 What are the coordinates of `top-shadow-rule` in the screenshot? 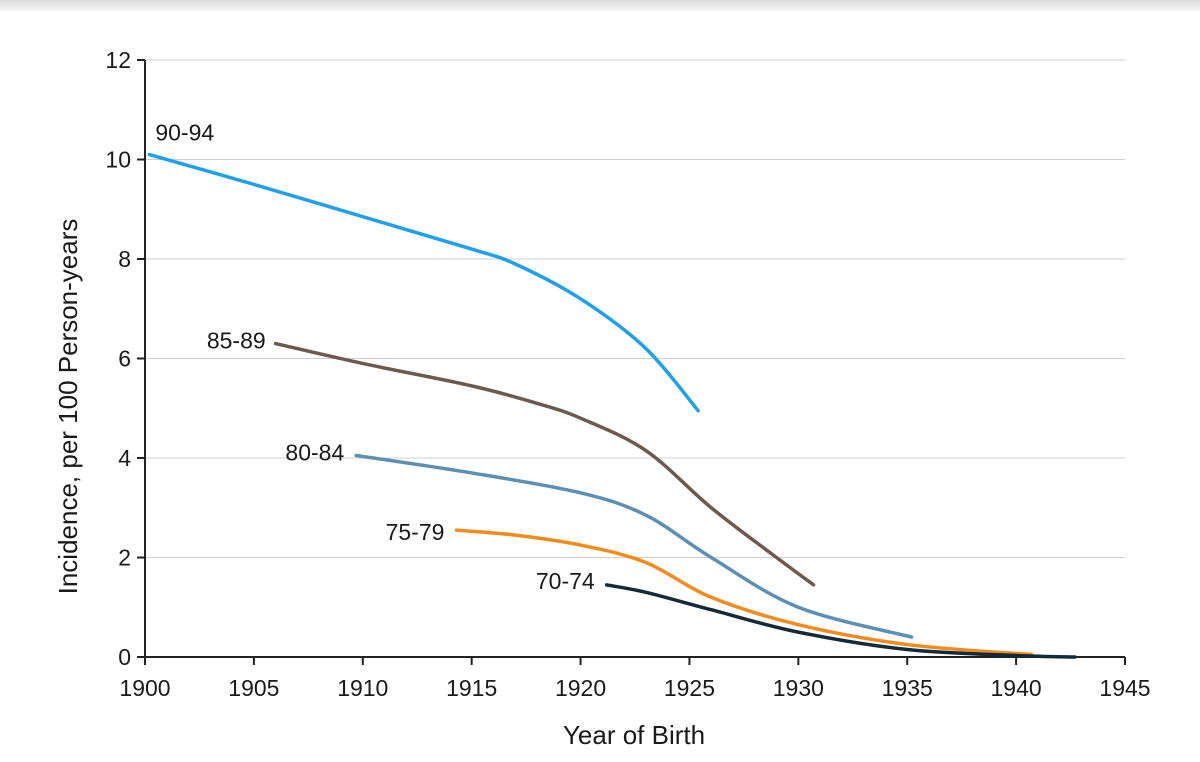 It's located at (600, 7).